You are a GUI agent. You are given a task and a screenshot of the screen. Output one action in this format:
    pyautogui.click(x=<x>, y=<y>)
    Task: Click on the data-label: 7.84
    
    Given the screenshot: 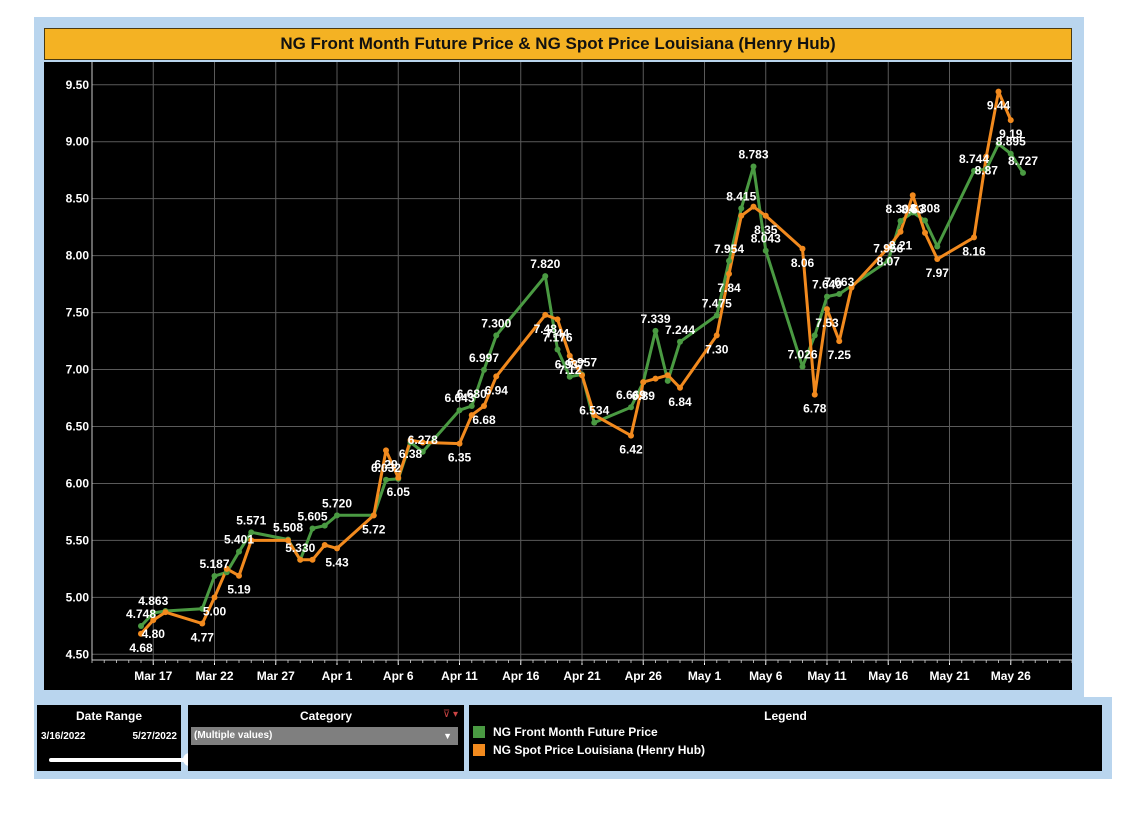 What is the action you would take?
    pyautogui.click(x=729, y=288)
    